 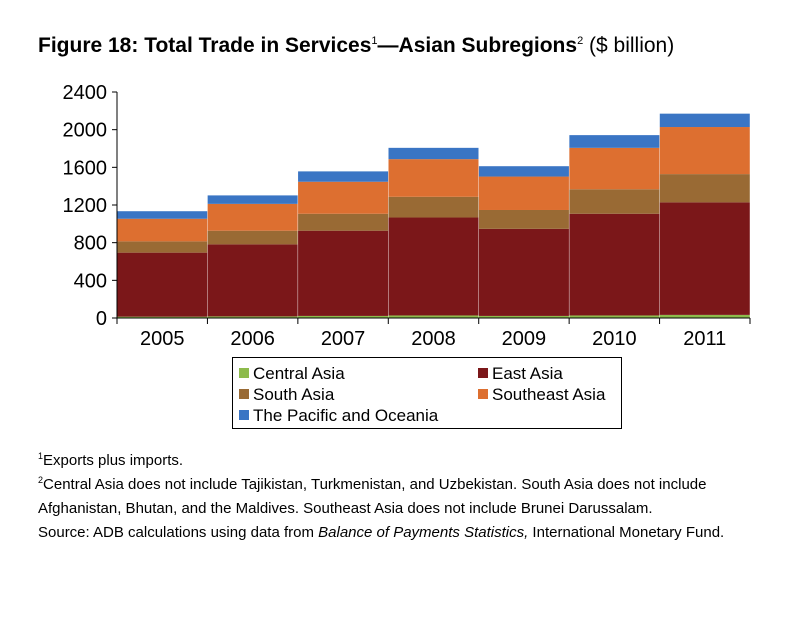 What do you see at coordinates (343, 339) in the screenshot?
I see `x-tick-label-2007: 2007` at bounding box center [343, 339].